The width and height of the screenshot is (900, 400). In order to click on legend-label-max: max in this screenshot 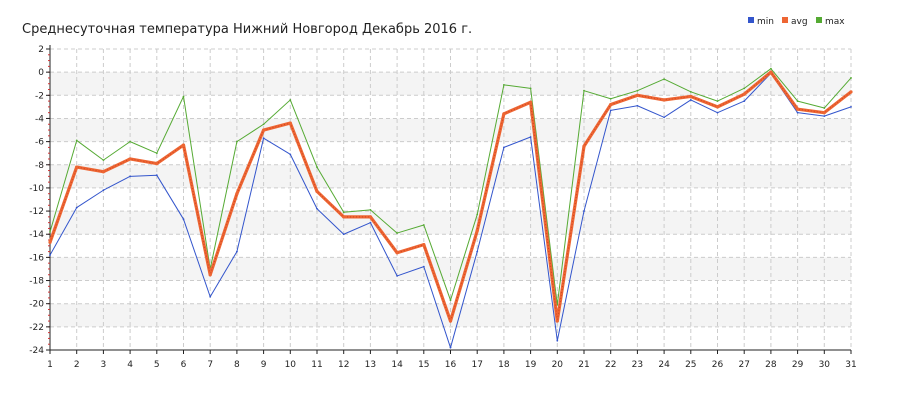, I will do `click(835, 22)`.